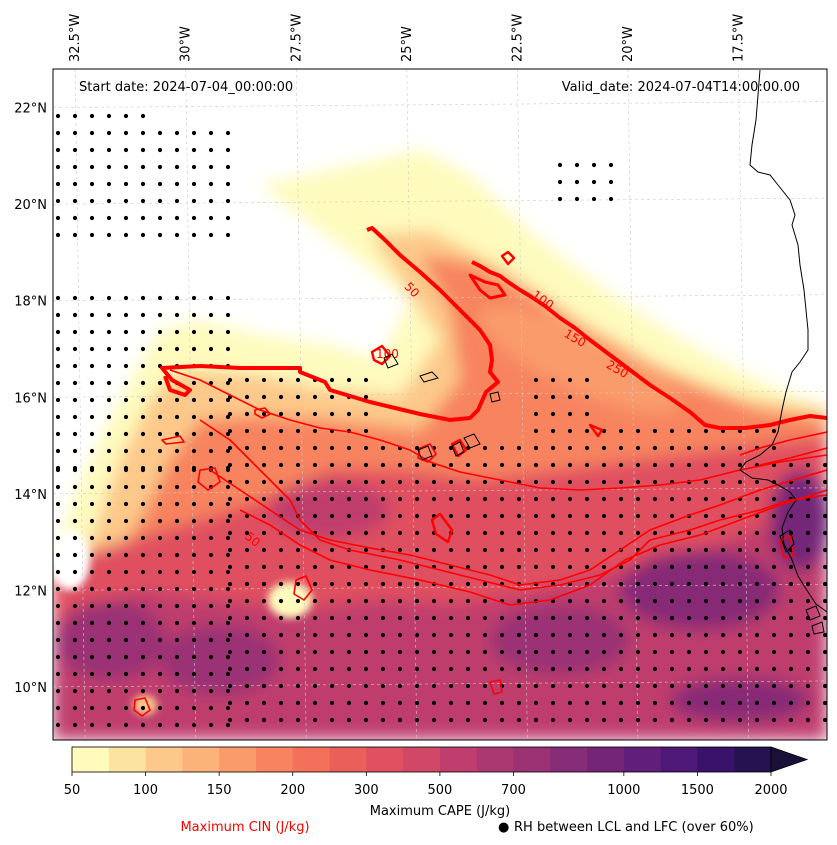 The width and height of the screenshot is (837, 845). Describe the element at coordinates (626, 827) in the screenshot. I see `rh-legend: ● RH between LCL and LFC (over 60%)` at that location.